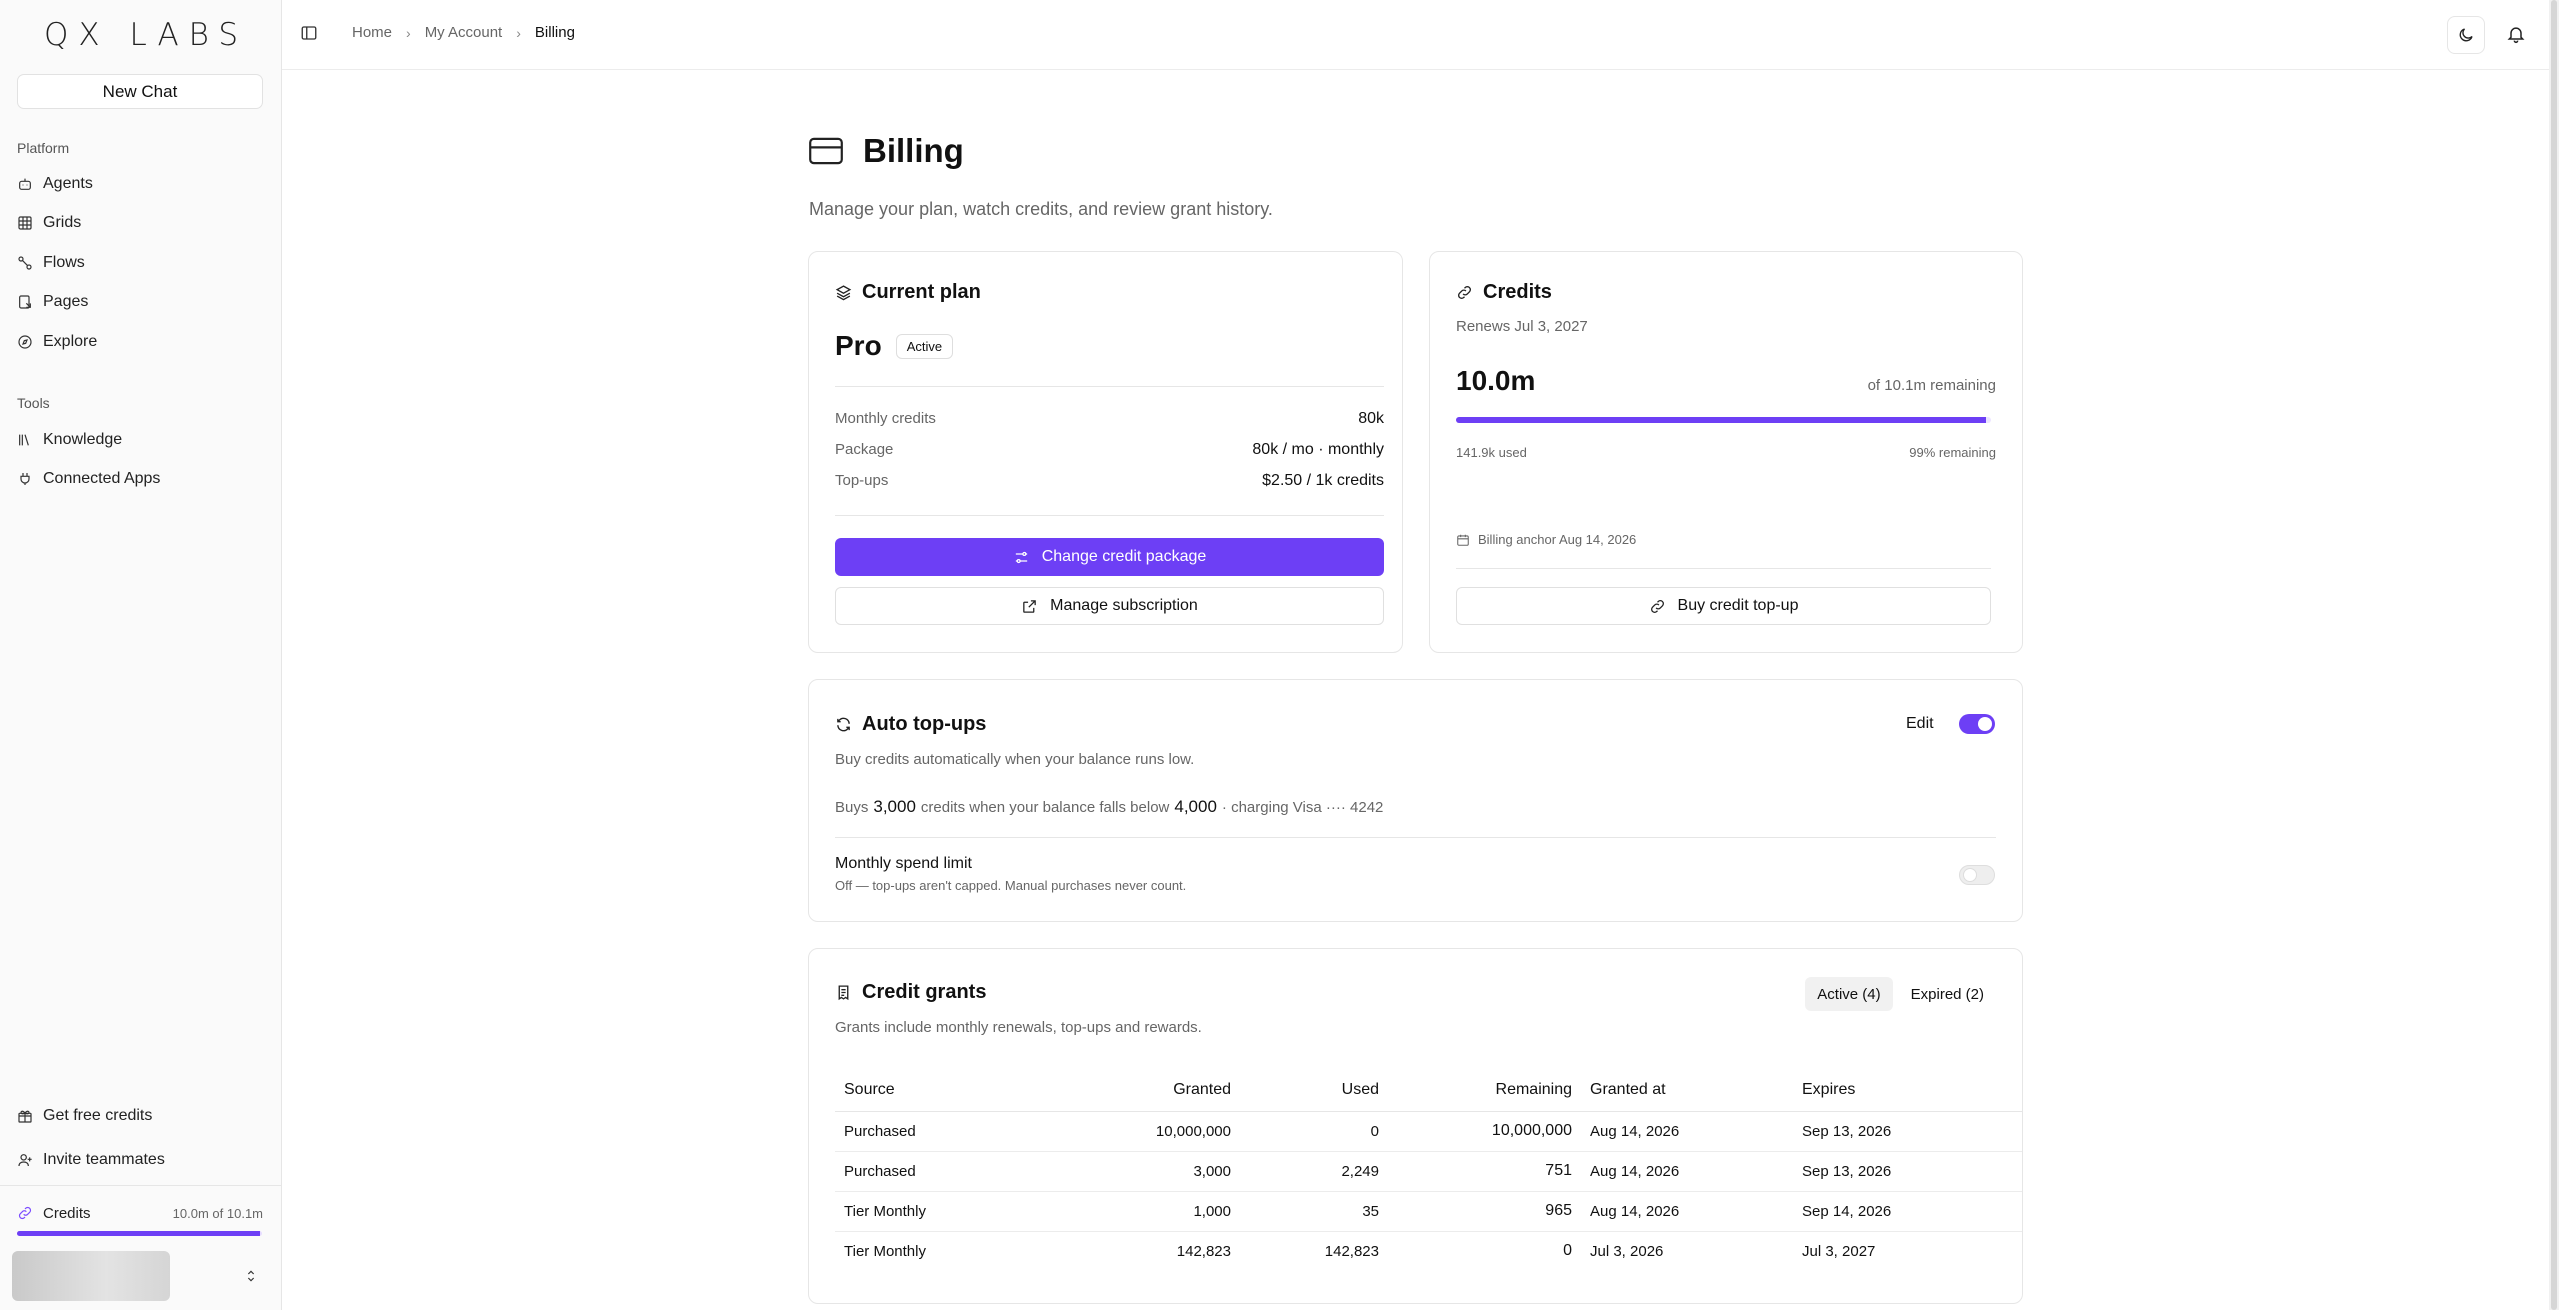 The height and width of the screenshot is (1310, 2559). I want to click on auto-topups-toggle, so click(1977, 724).